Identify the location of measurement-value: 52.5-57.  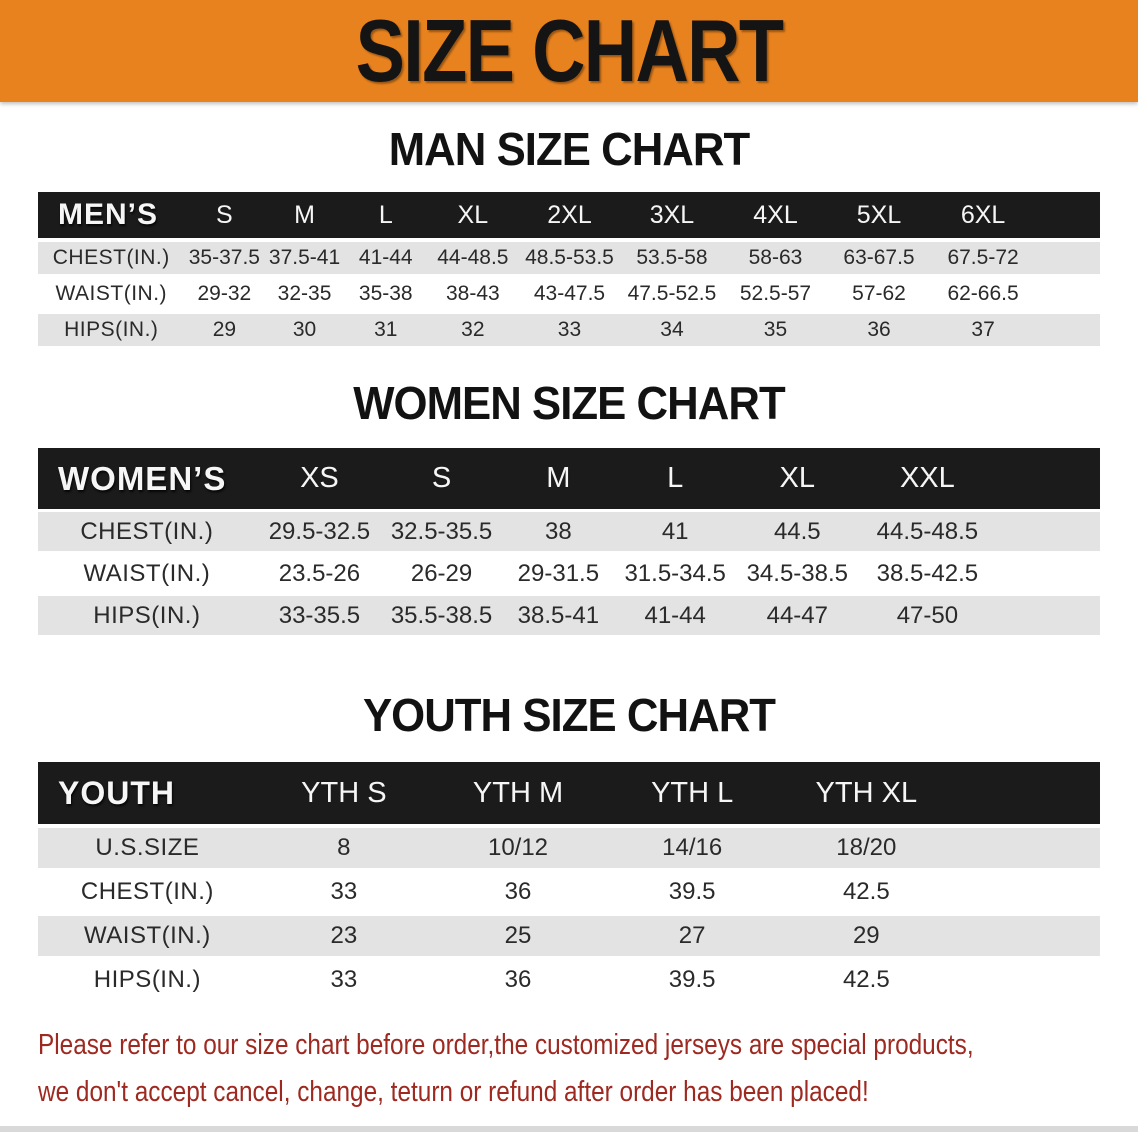
(775, 294).